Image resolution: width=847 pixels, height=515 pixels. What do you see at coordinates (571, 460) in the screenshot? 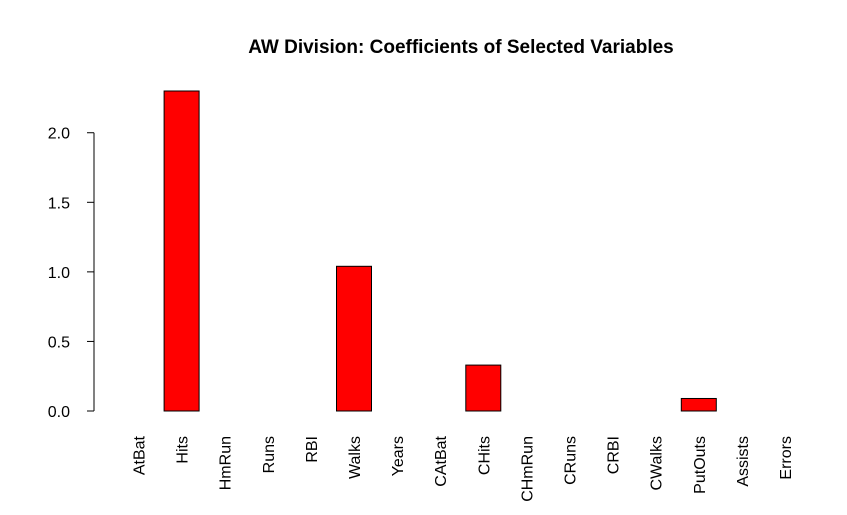
I see `x-tick-label: CRuns` at bounding box center [571, 460].